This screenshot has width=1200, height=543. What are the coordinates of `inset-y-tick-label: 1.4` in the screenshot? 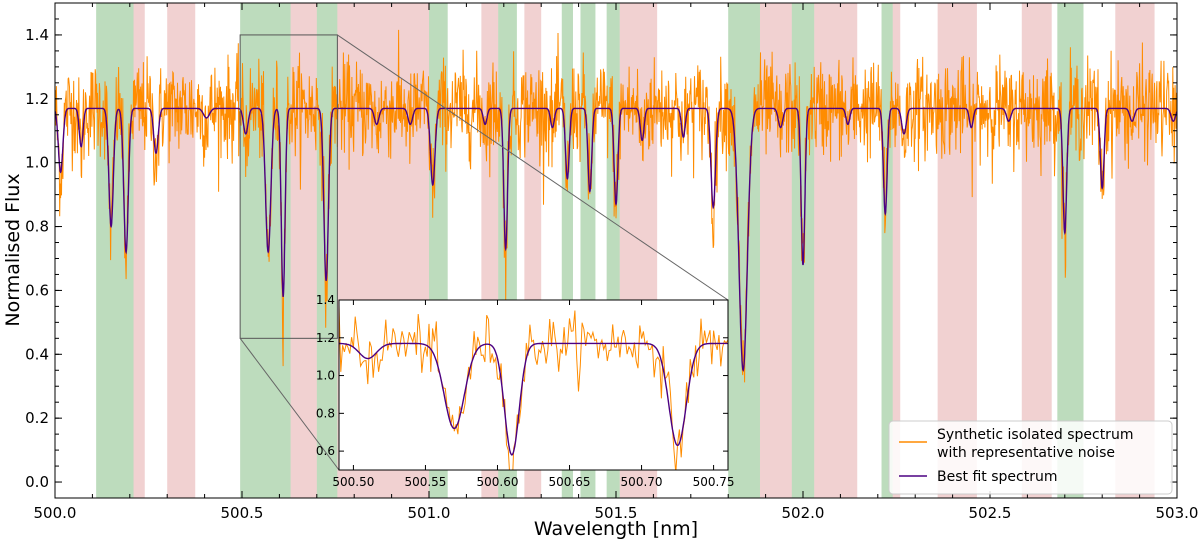 It's located at (325, 300).